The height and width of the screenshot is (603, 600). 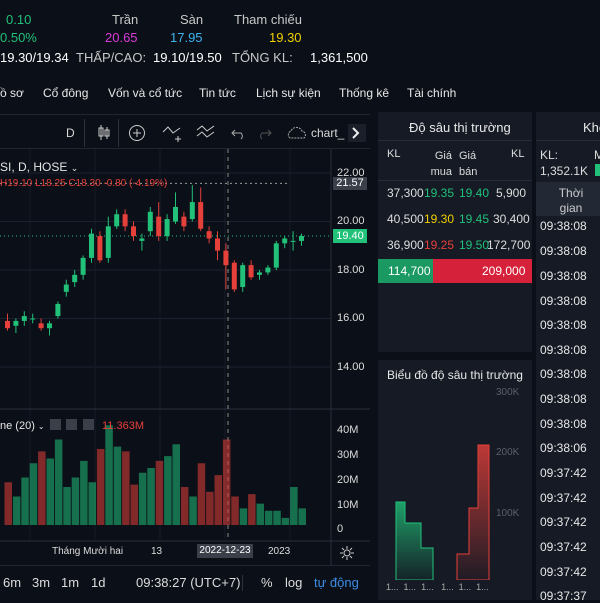 What do you see at coordinates (173, 133) in the screenshot?
I see `compare-icon` at bounding box center [173, 133].